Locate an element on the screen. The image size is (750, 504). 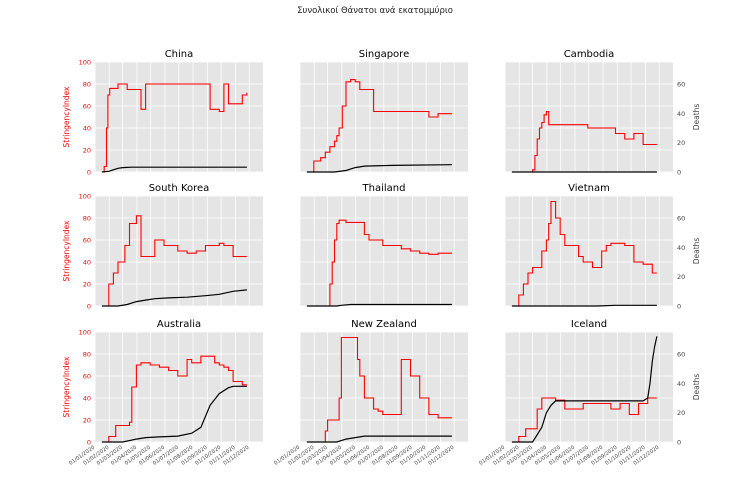
panel-china: China 0 20 40 60 80 100 StringencyIndex is located at coordinates (162, 113).